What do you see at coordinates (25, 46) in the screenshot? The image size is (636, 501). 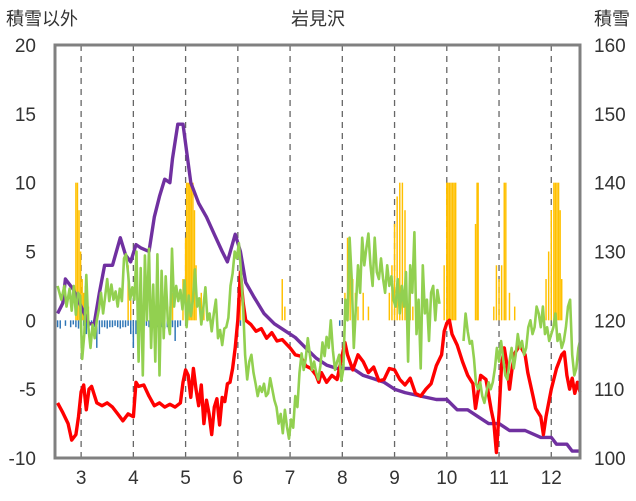 I see `left-tick-label: 20` at bounding box center [25, 46].